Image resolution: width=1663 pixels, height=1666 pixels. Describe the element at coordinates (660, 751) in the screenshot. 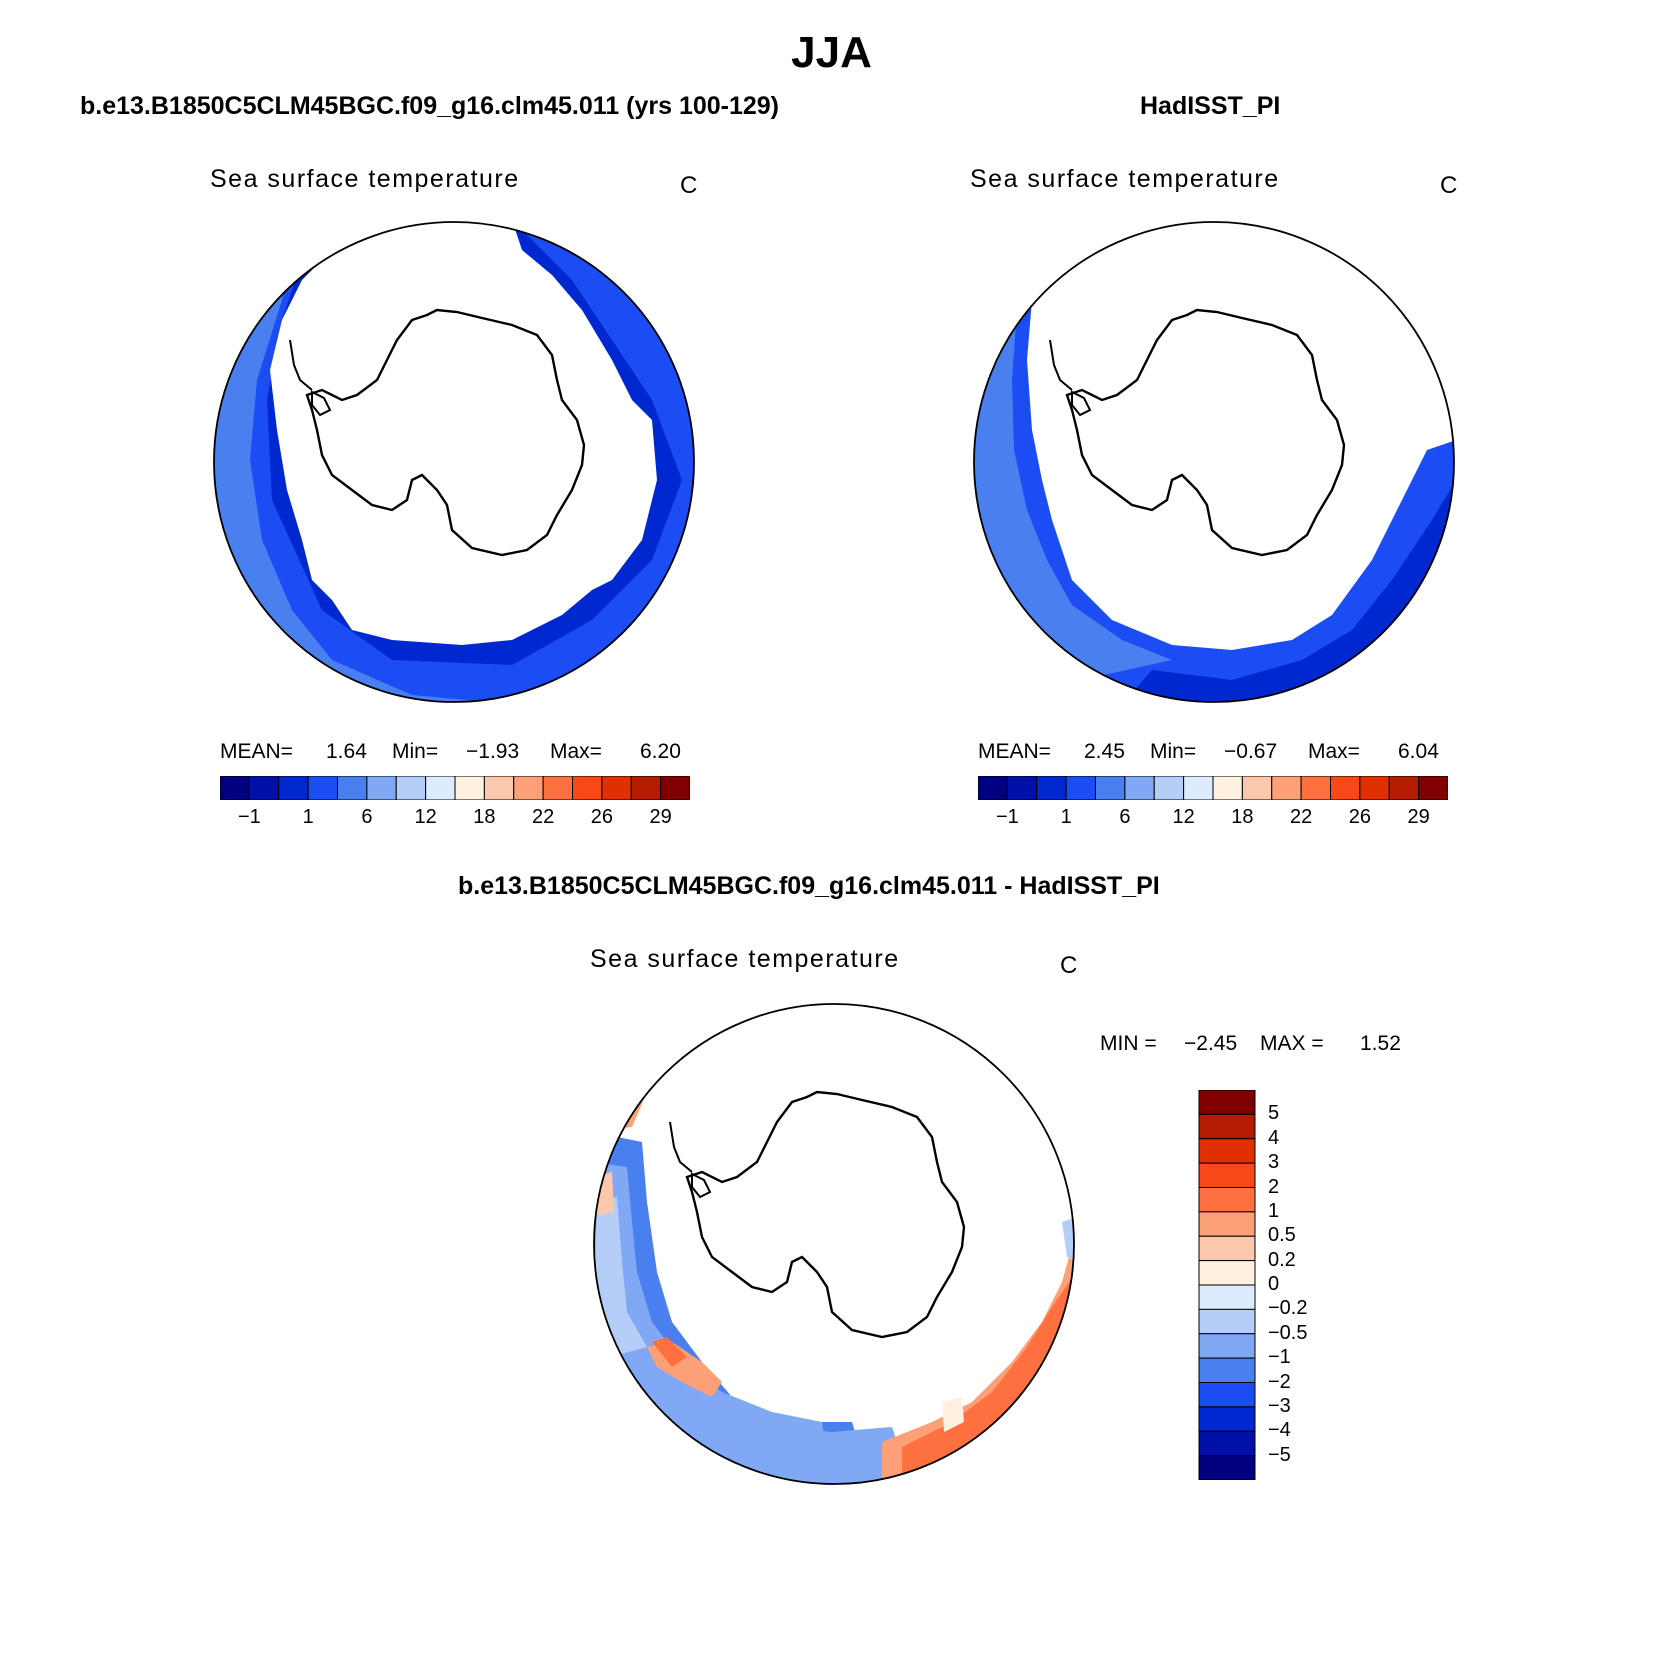

I see `max-value: 6.20` at that location.